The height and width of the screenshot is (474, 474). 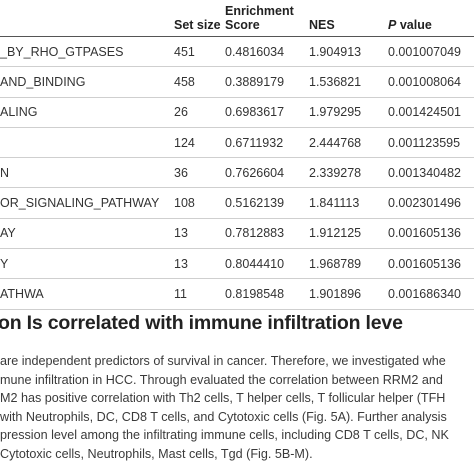 I want to click on header-enrichment-score: Enrichment Score, so click(x=267, y=18).